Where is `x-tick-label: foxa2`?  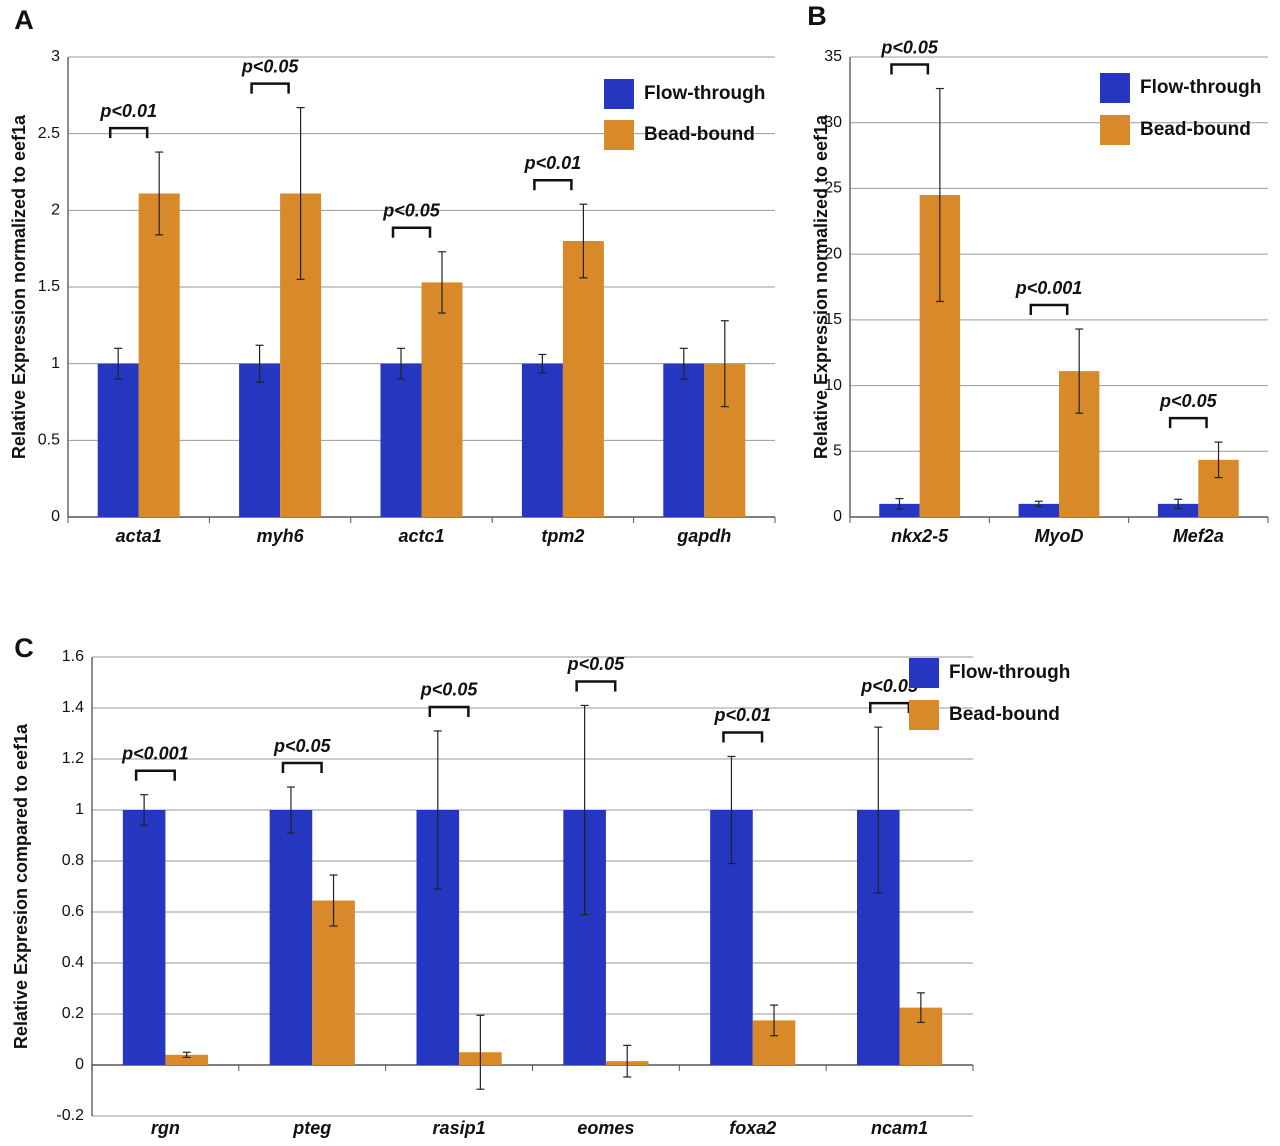
x-tick-label: foxa2 is located at coordinates (752, 1128).